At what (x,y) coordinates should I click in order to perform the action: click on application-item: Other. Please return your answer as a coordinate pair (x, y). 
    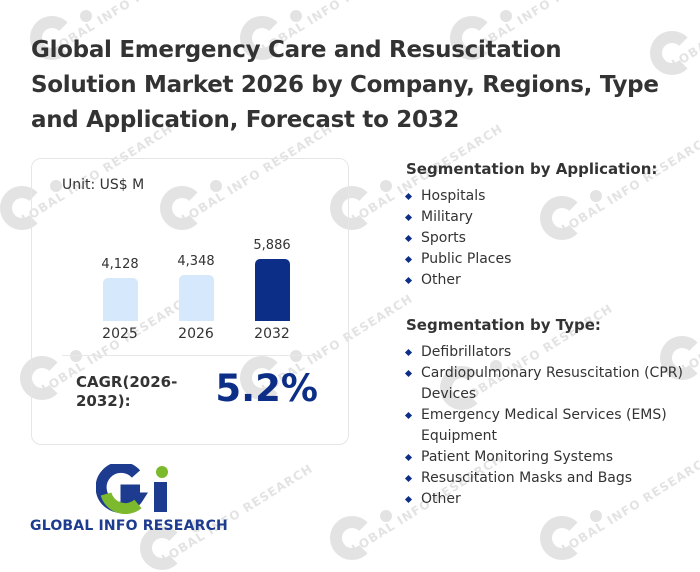
    Looking at the image, I should click on (545, 280).